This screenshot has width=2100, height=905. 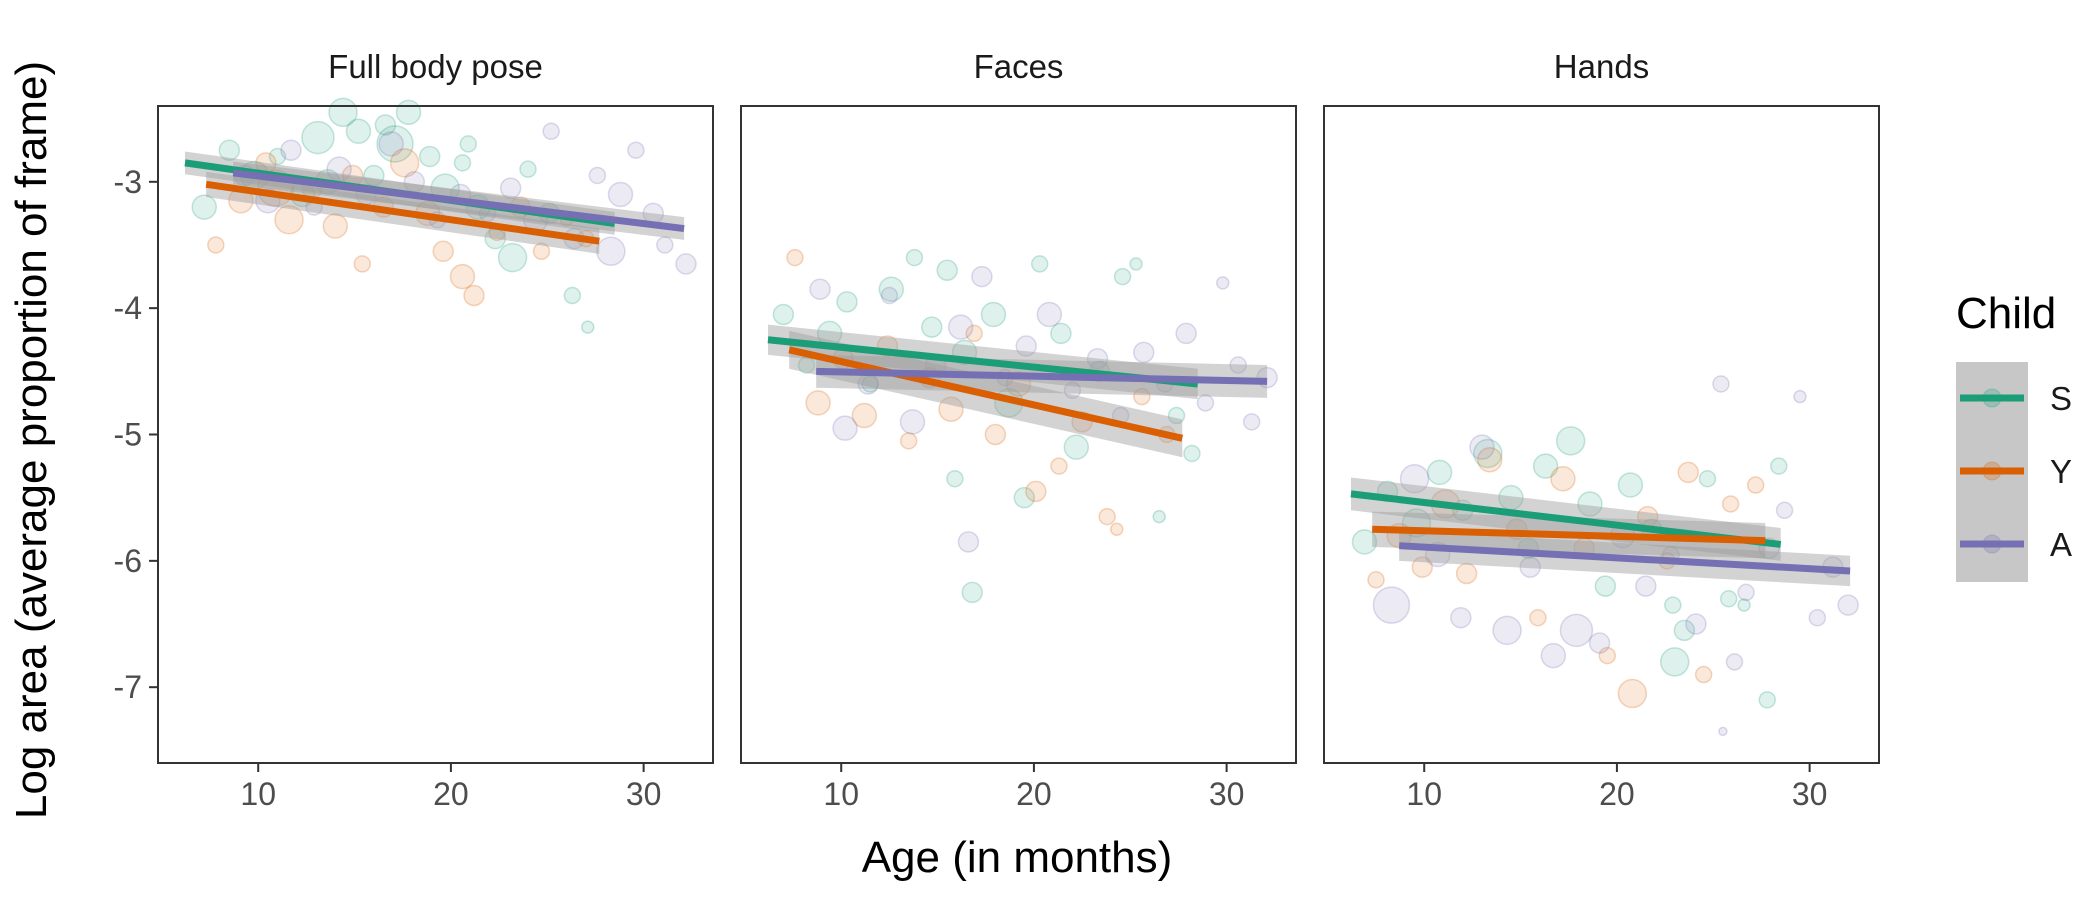 What do you see at coordinates (128, 435) in the screenshot?
I see `y-tick-label: -5` at bounding box center [128, 435].